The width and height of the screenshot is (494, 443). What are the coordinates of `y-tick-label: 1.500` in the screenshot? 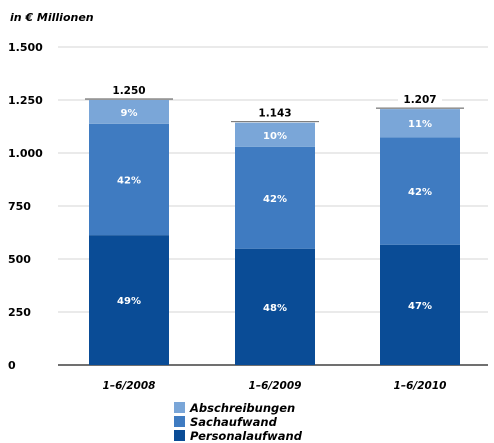 It's located at (25, 47).